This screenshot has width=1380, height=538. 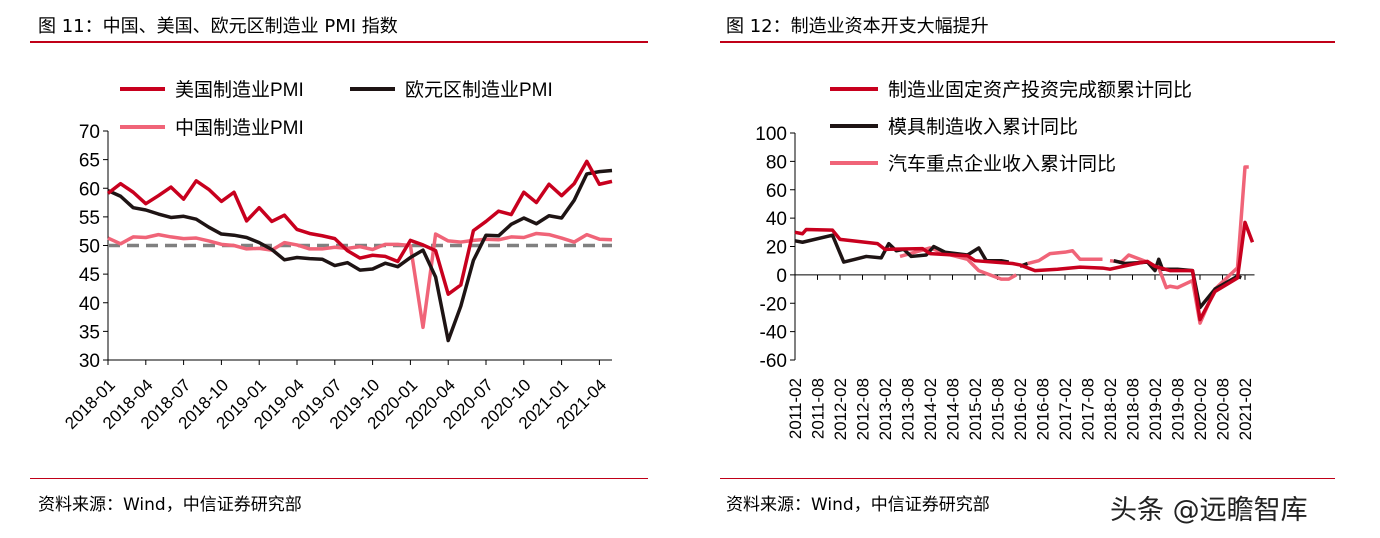 I want to click on legend-label: 模具制造收入累计同比, so click(x=983, y=127).